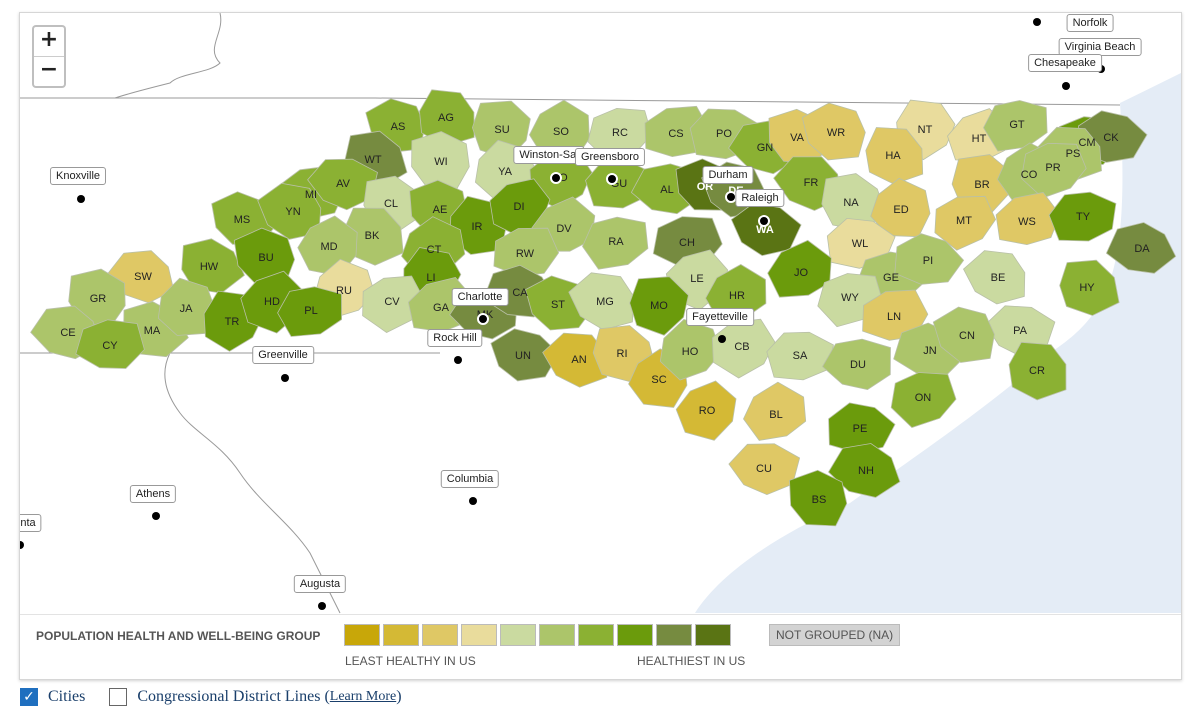  I want to click on legend-swatch-g1, so click(362, 635).